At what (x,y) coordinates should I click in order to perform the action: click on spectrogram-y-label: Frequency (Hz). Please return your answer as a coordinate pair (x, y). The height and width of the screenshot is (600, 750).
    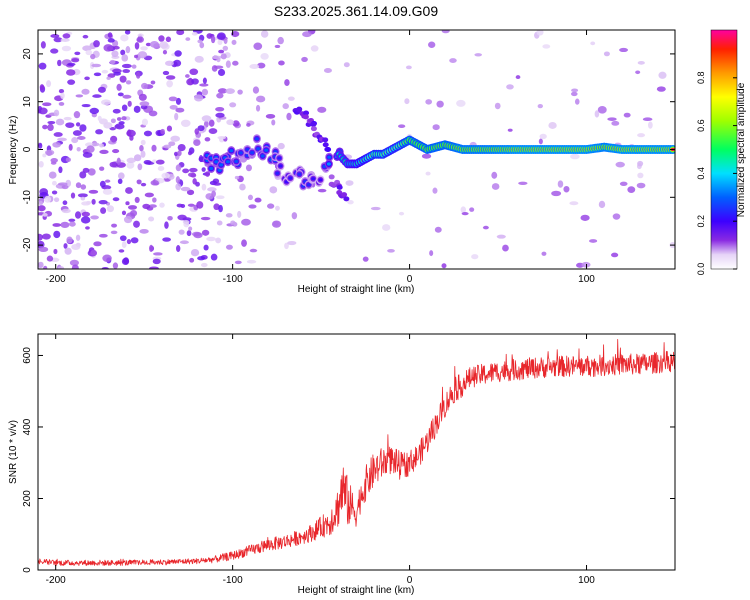
    Looking at the image, I should click on (13, 150).